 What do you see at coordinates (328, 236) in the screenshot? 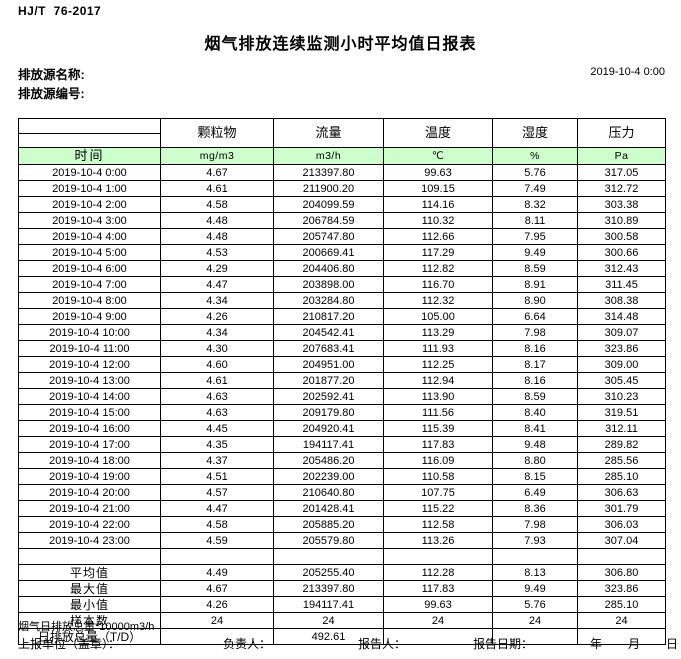
I see `cell-value-1: 205747.80` at bounding box center [328, 236].